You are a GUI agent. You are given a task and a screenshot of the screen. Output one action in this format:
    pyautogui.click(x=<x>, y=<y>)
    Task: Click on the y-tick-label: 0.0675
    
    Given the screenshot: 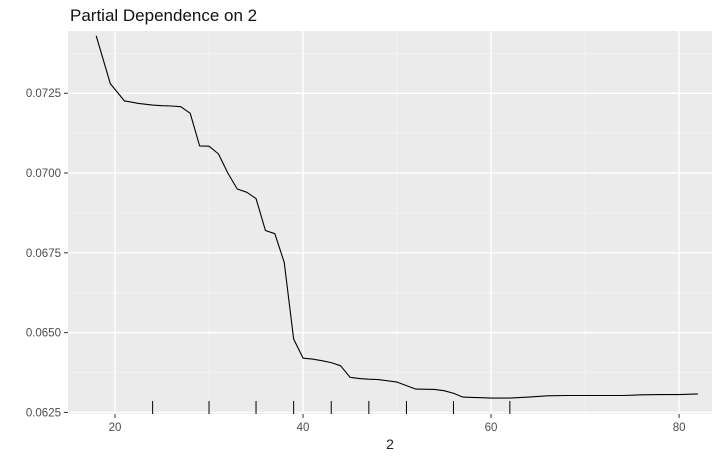 What is the action you would take?
    pyautogui.click(x=43, y=254)
    